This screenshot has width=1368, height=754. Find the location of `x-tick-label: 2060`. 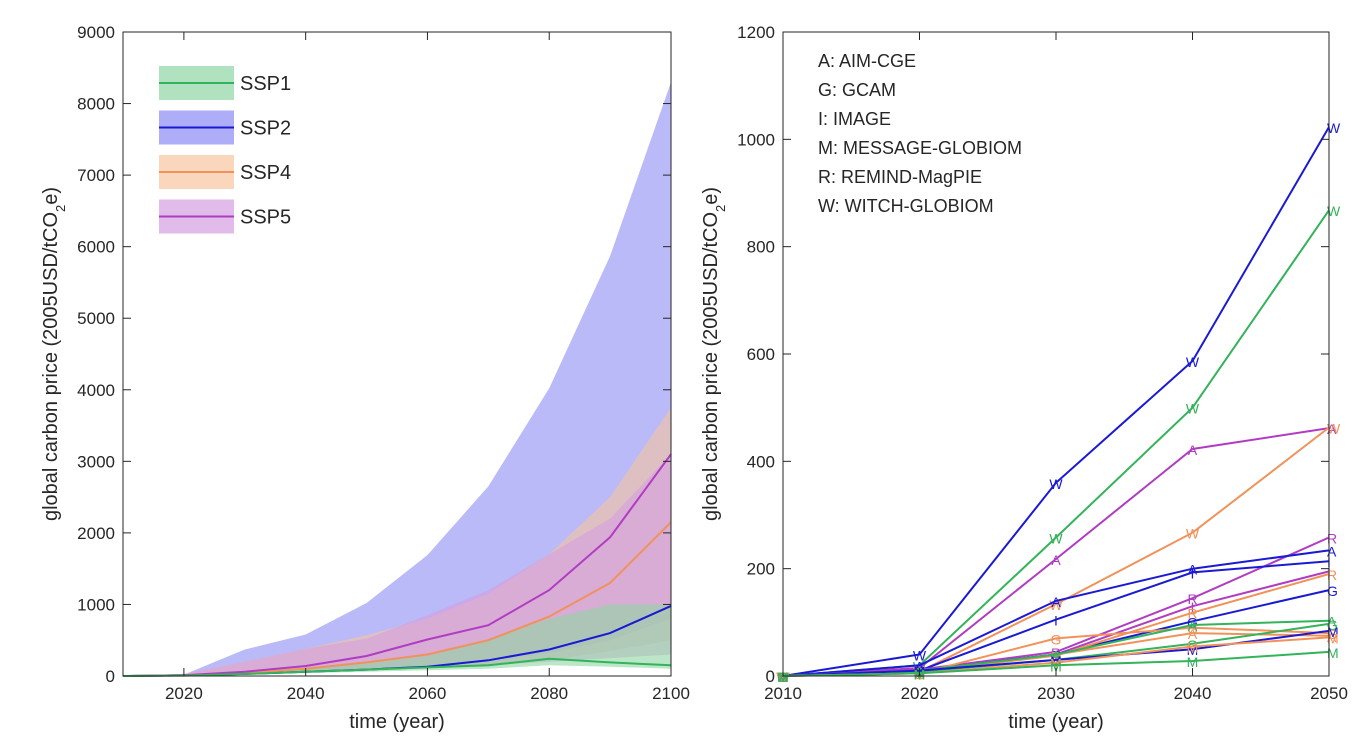

x-tick-label: 2060 is located at coordinates (428, 693).